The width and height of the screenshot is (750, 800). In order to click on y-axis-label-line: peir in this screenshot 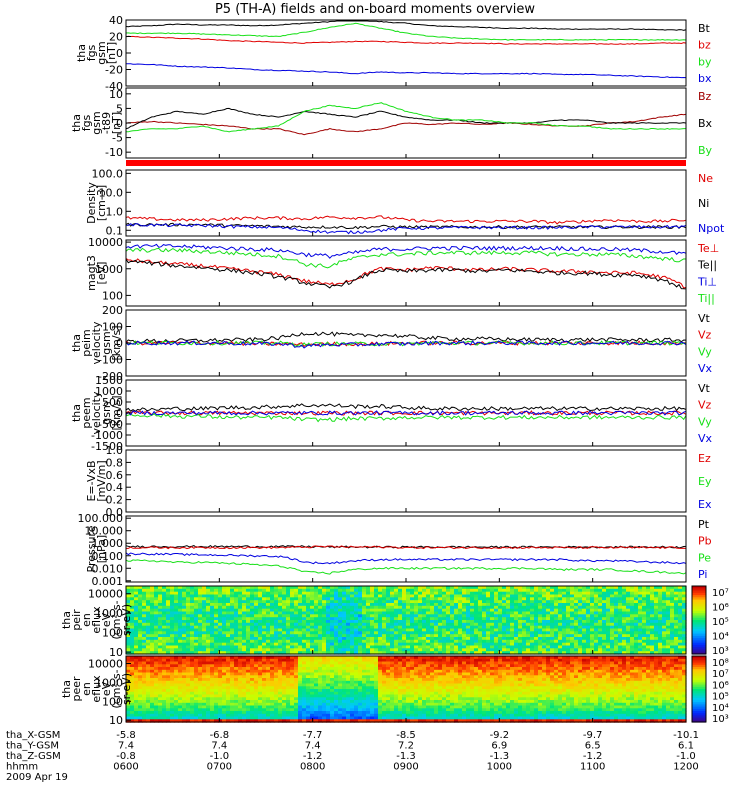, I will do `click(76, 620)`.